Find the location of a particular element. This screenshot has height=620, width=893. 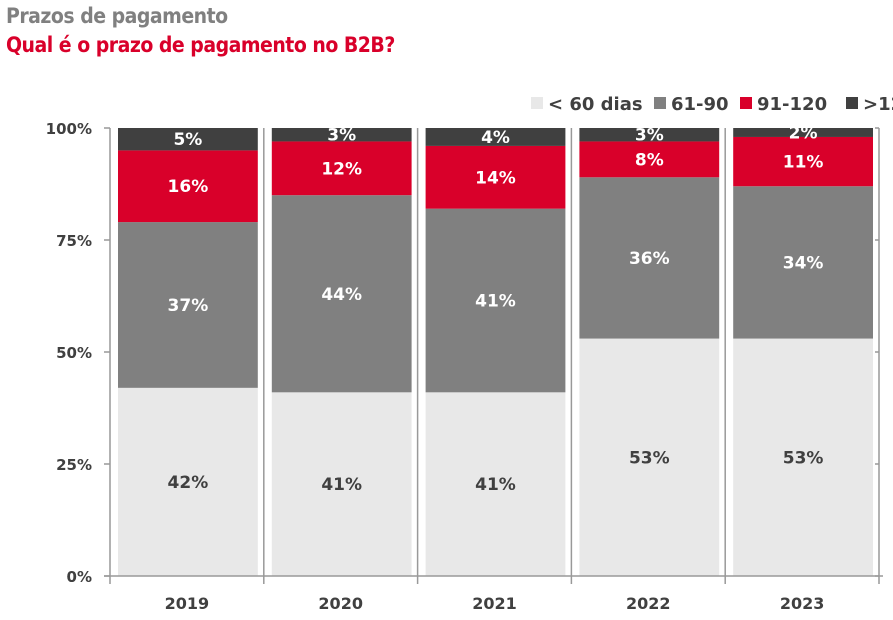

data-label: 4% is located at coordinates (495, 138).